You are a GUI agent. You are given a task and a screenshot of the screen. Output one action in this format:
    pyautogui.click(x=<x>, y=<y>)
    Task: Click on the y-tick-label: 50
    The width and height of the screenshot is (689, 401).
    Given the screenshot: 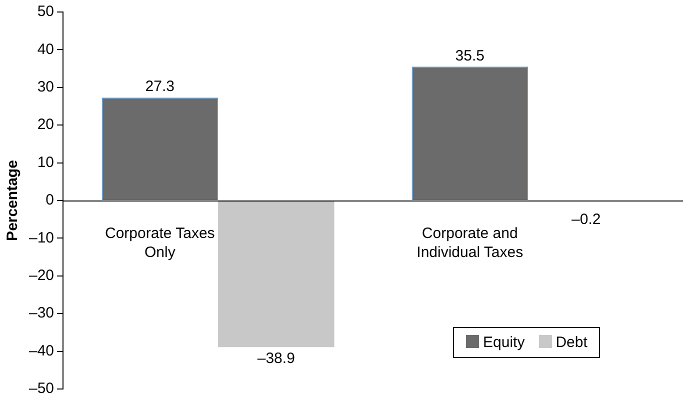 What is the action you would take?
    pyautogui.click(x=45, y=11)
    